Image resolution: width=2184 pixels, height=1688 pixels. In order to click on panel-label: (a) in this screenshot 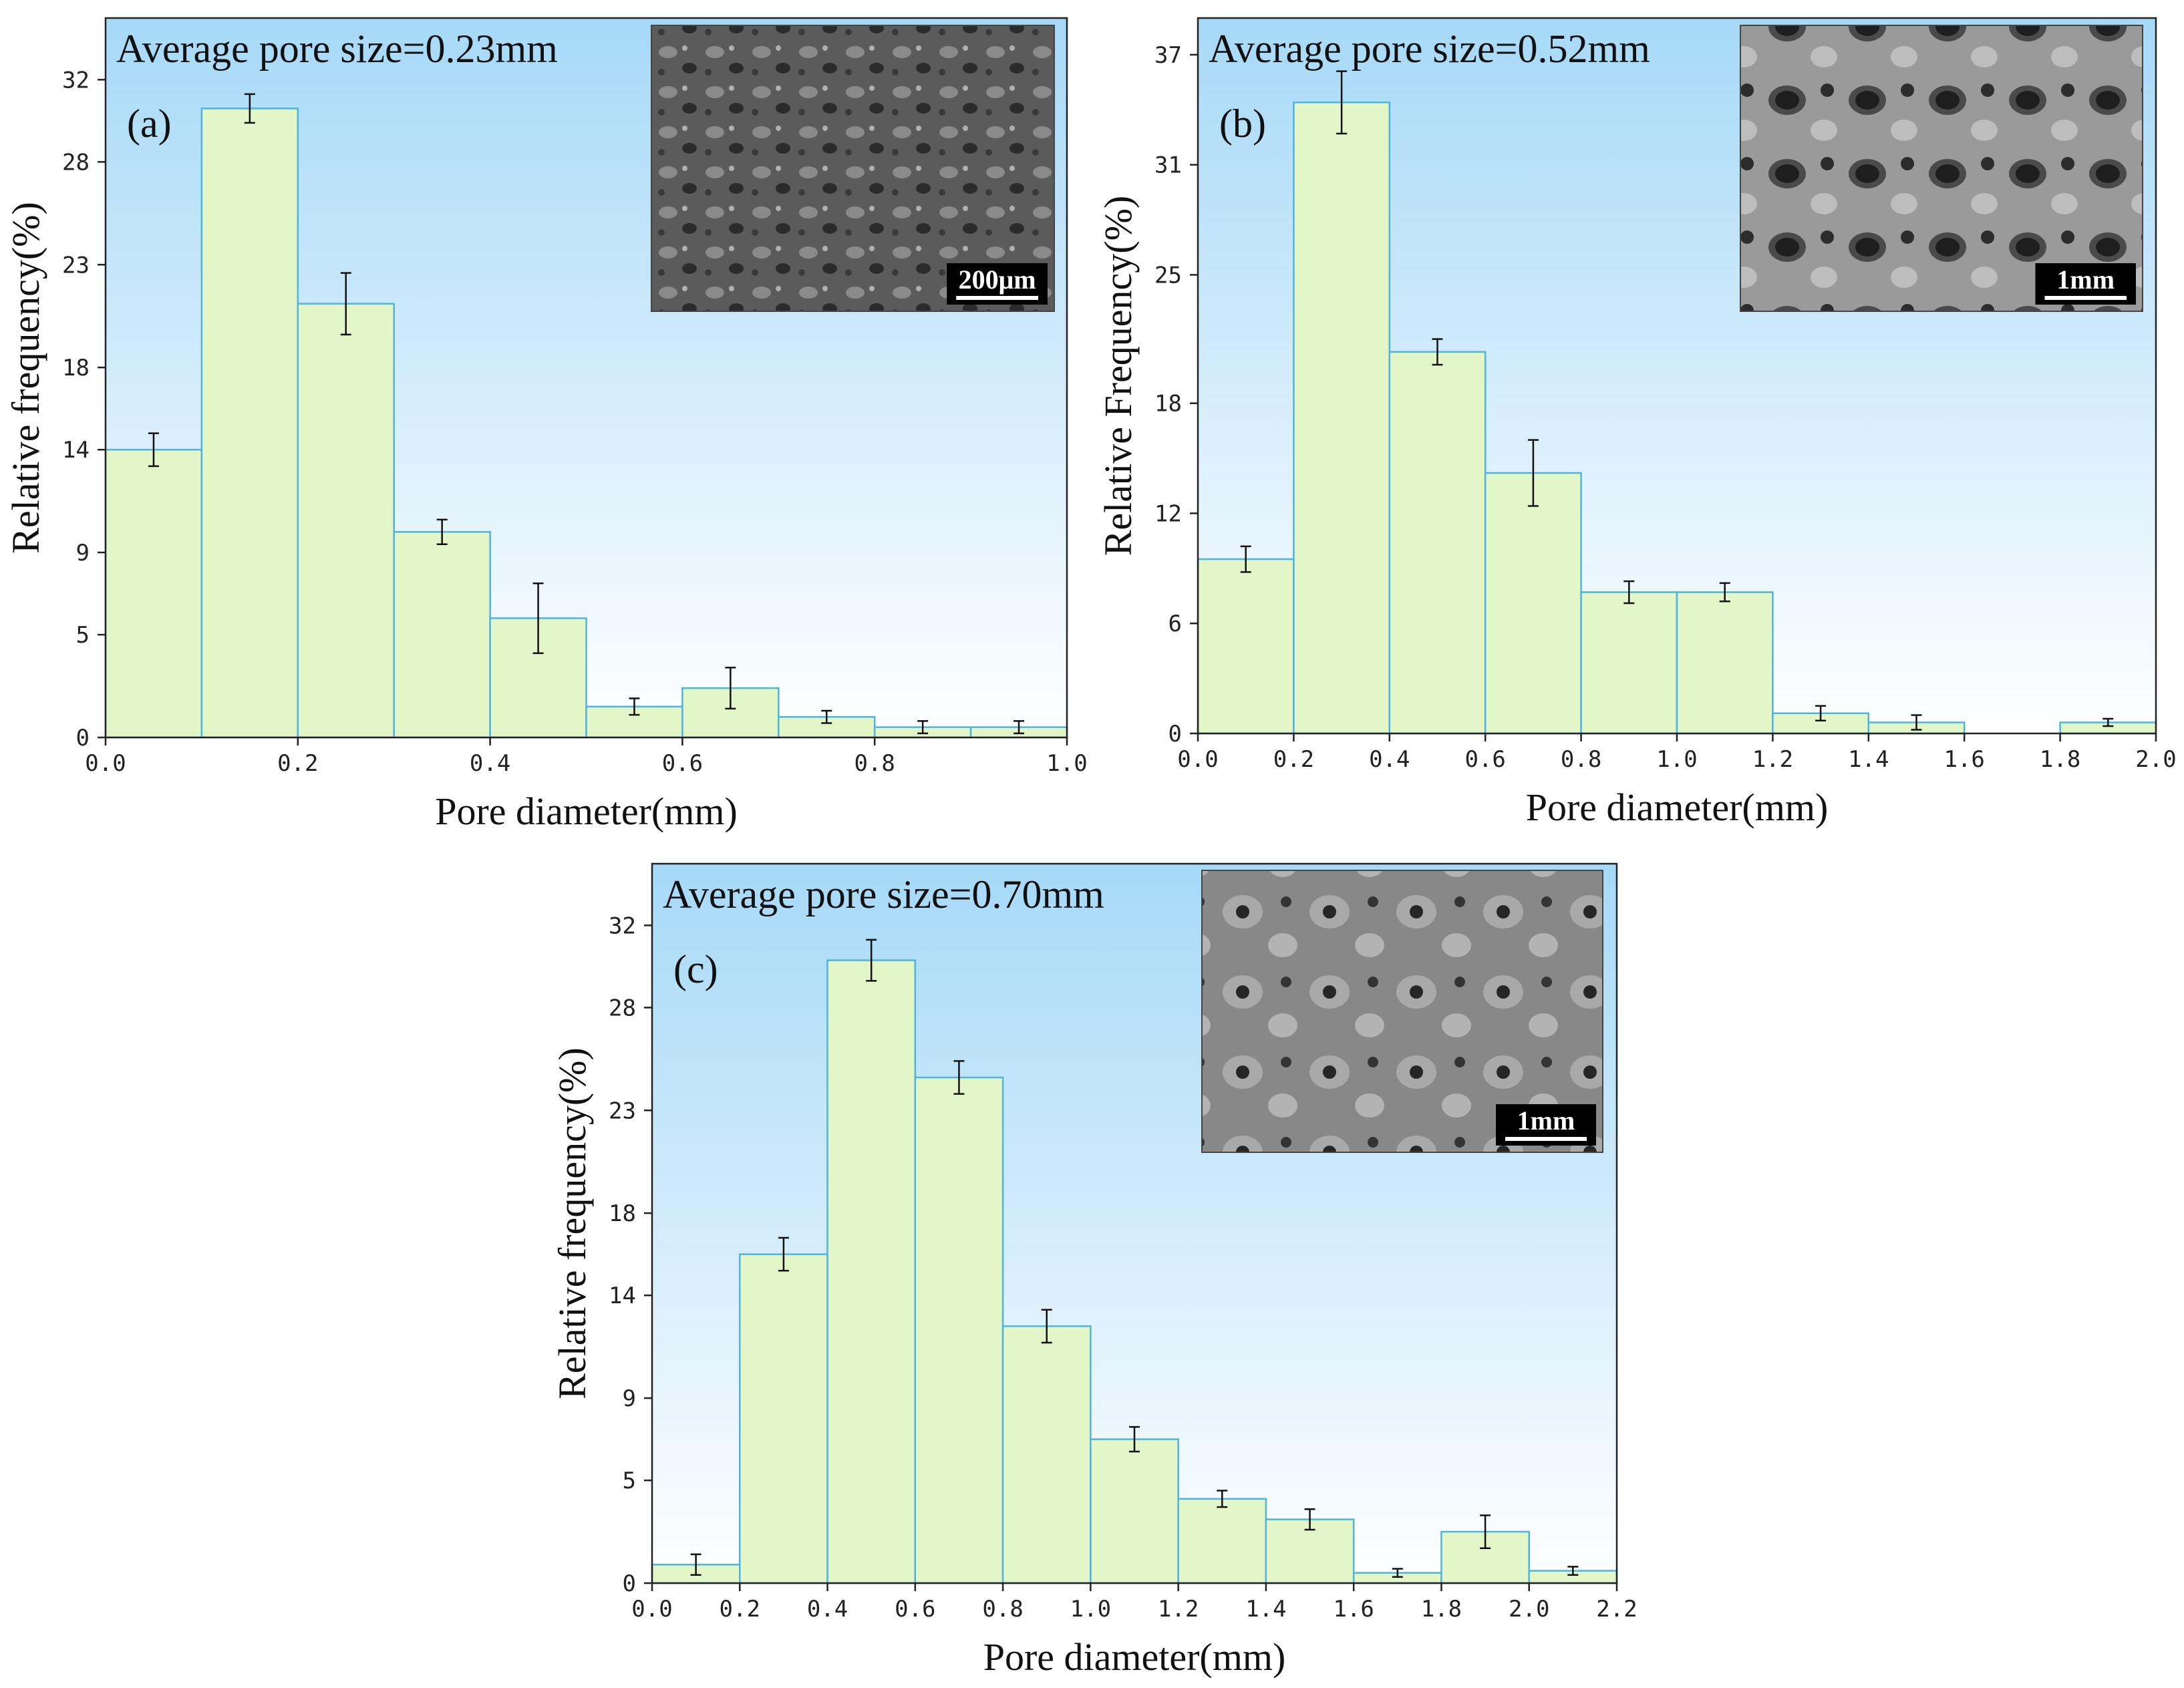, I will do `click(150, 124)`.